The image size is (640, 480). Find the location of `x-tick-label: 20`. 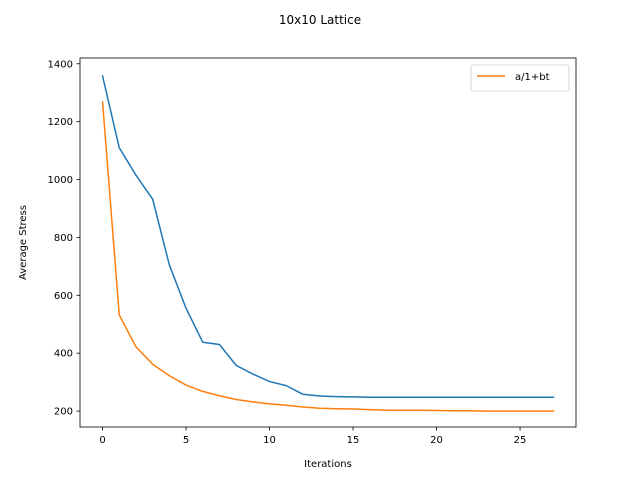

x-tick-label: 20 is located at coordinates (436, 440).